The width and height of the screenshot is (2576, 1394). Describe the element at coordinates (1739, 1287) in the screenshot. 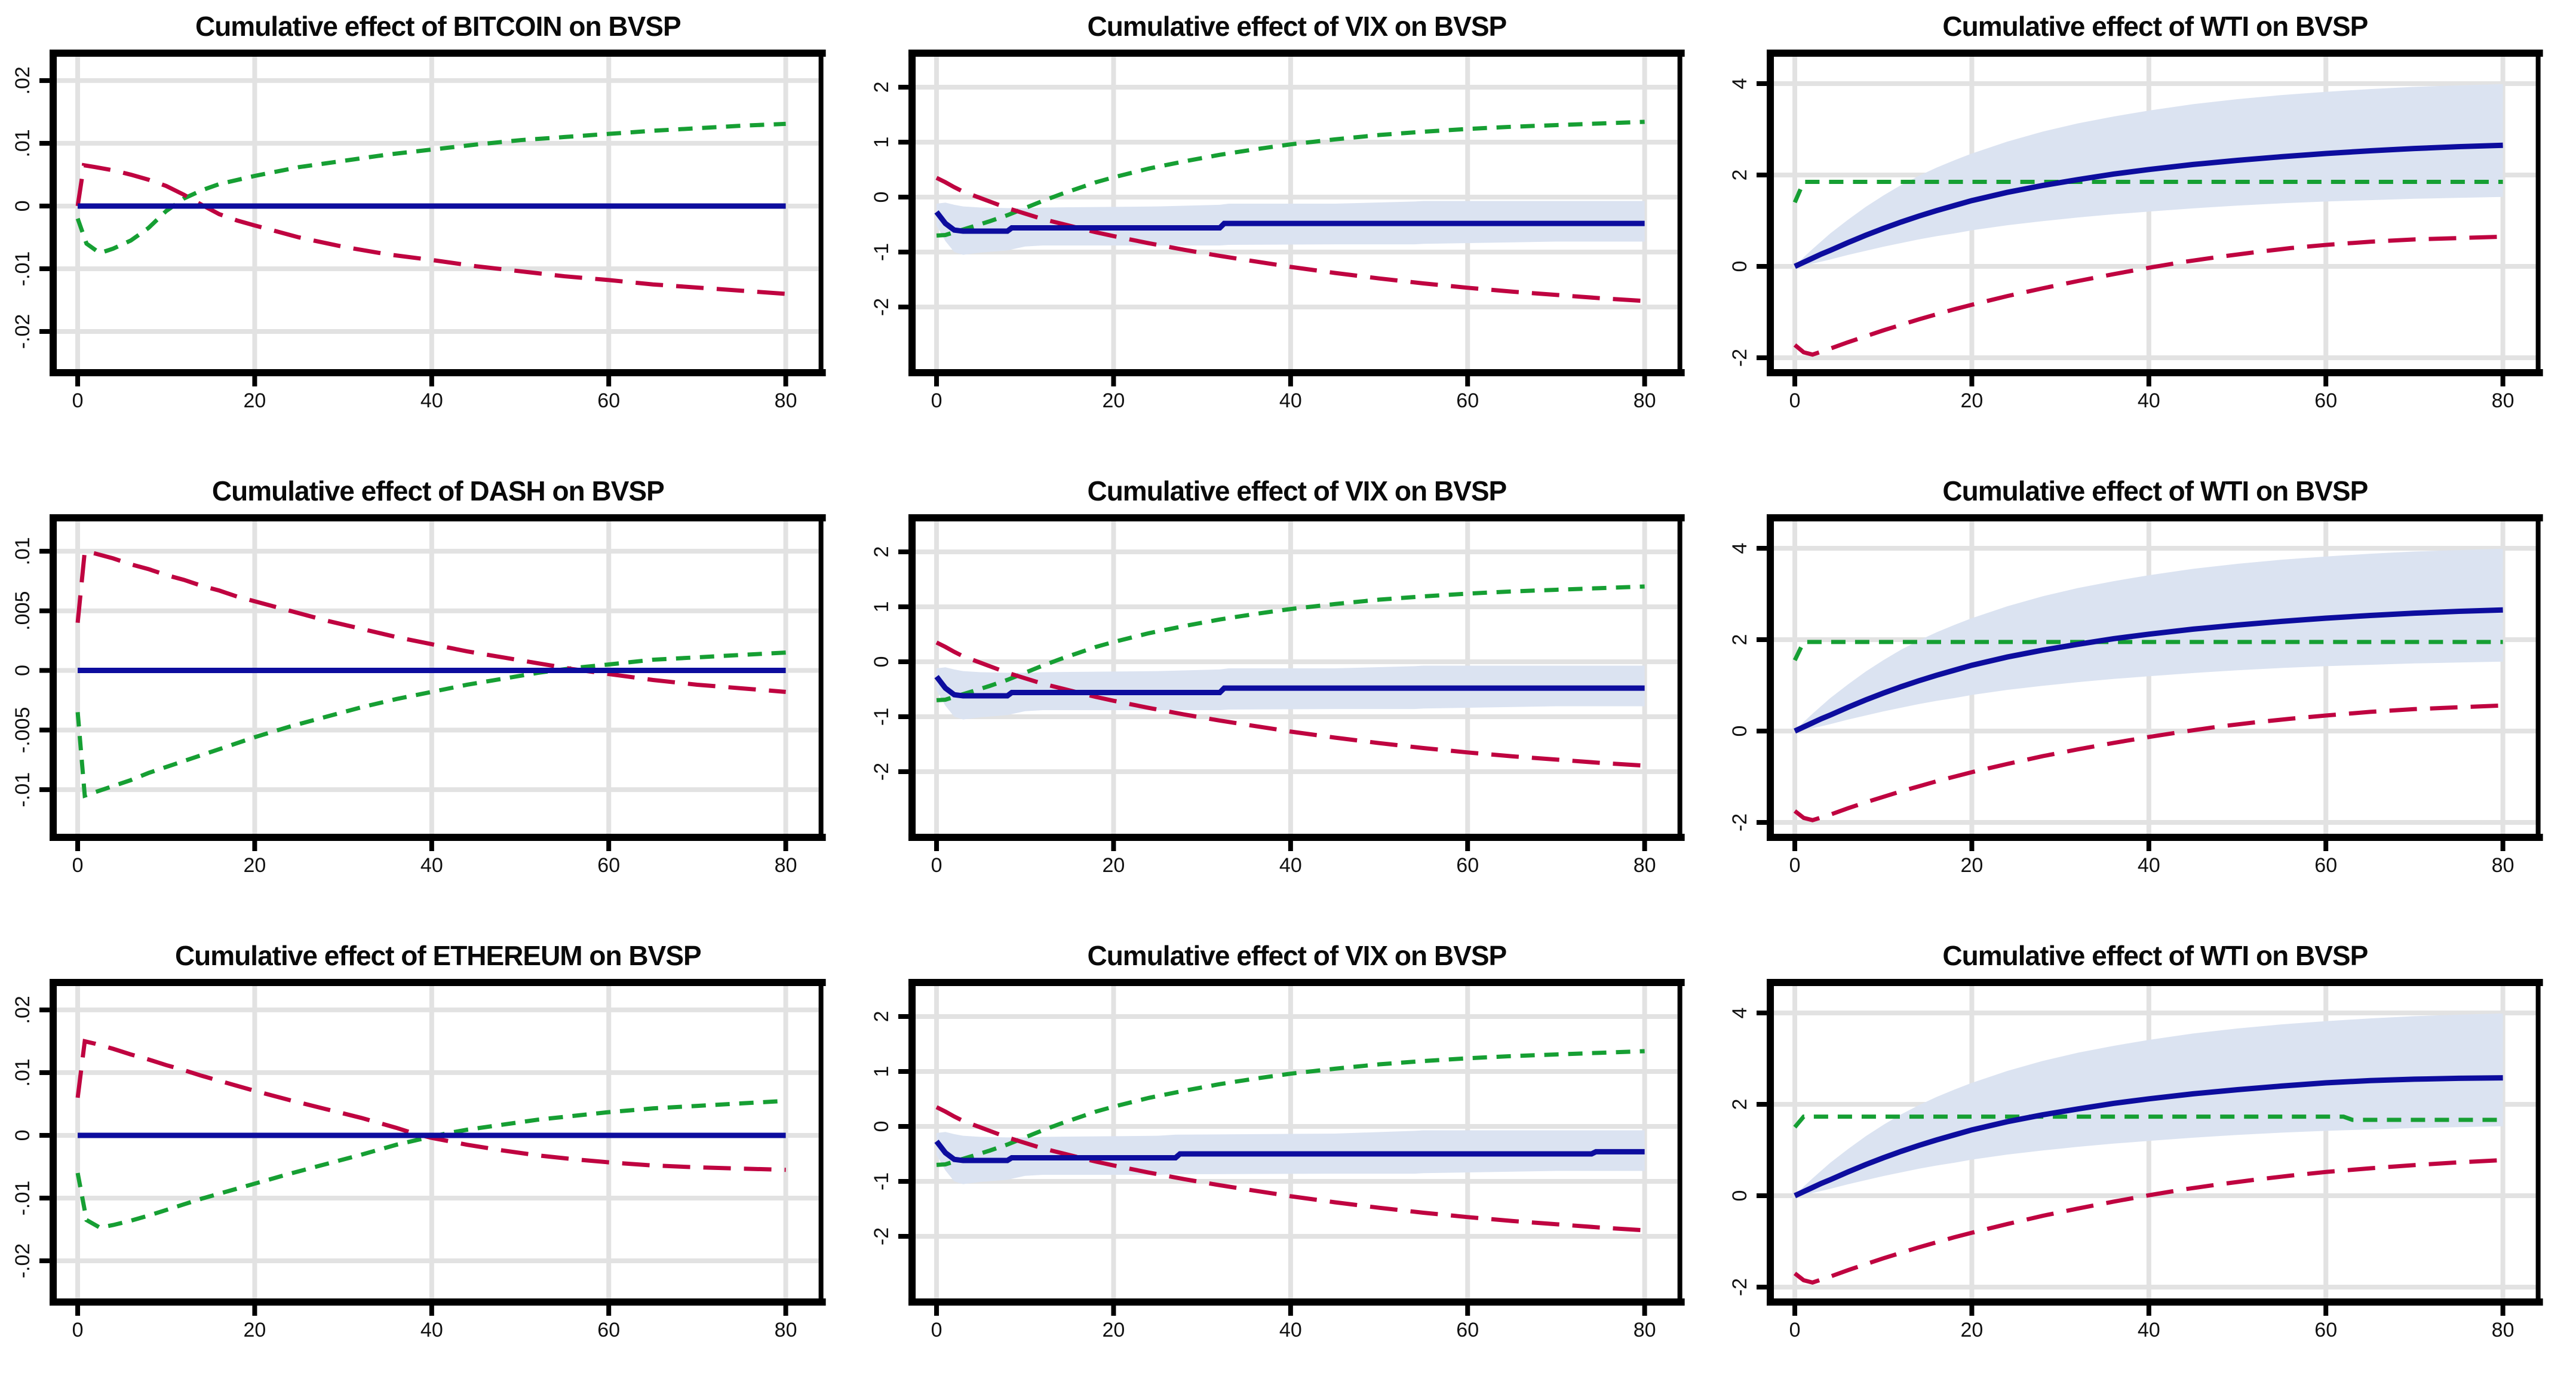

I see `y-tick-label: -2` at that location.